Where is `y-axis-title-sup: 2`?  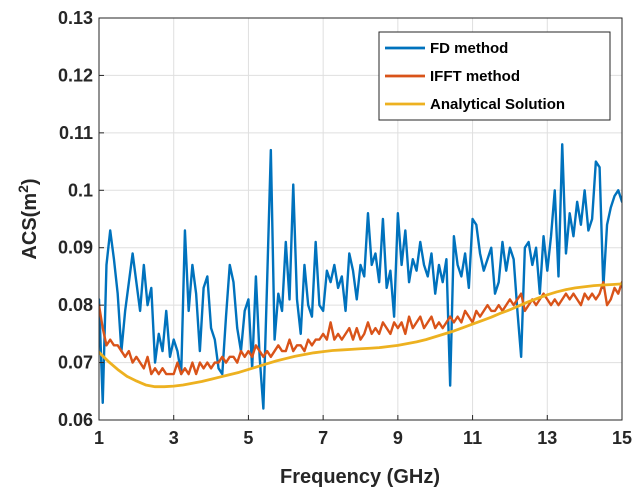
y-axis-title-sup: 2 is located at coordinates (23, 189).